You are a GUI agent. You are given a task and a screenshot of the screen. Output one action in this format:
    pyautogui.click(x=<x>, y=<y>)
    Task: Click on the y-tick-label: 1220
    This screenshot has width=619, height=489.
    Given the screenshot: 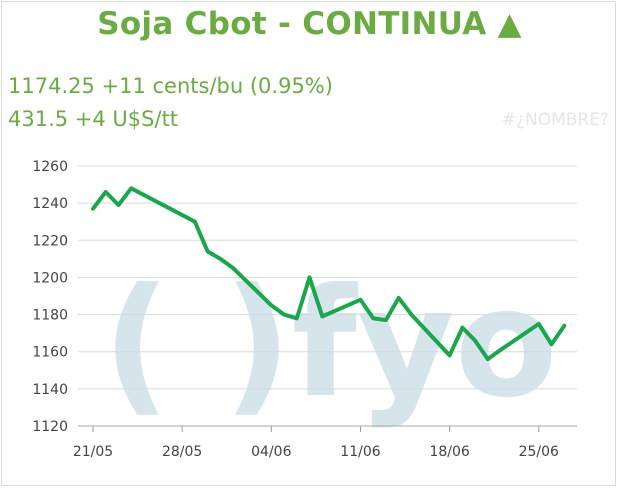 What is the action you would take?
    pyautogui.click(x=50, y=241)
    